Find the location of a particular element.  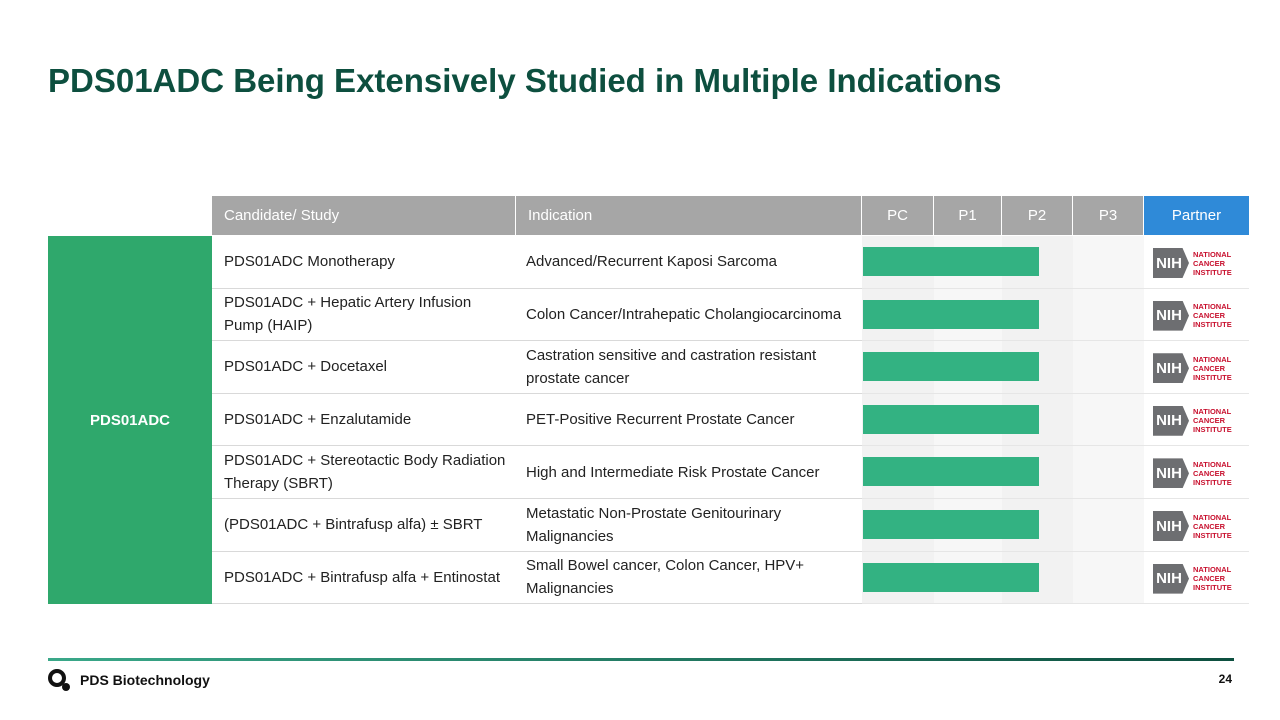

study-cell: PDS01ADC + Enzalutamide is located at coordinates (364, 420).